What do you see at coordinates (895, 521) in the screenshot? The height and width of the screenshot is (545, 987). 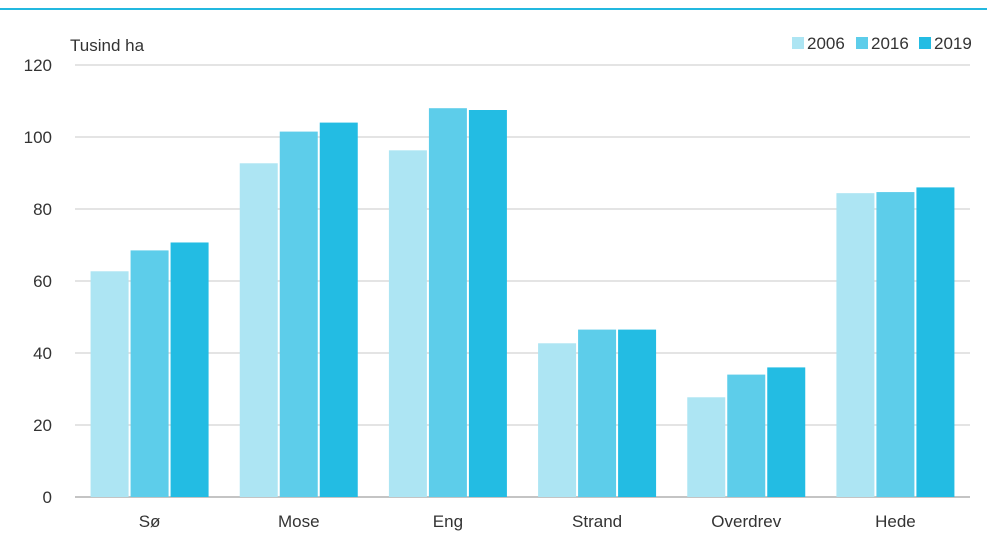 I see `x-tick-label: Hede` at bounding box center [895, 521].